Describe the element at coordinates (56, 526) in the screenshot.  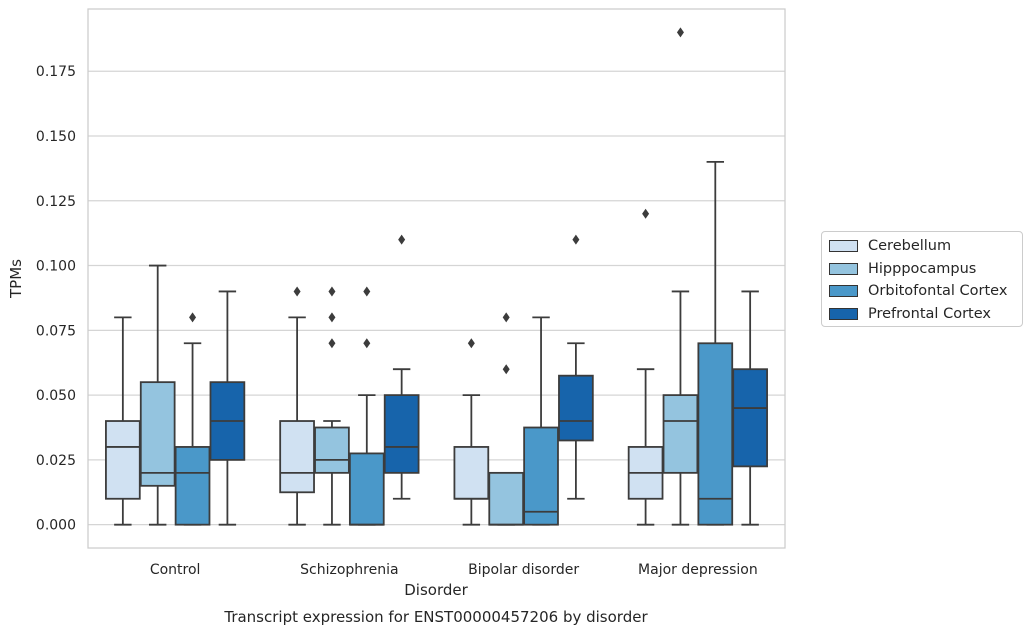
I see `y-tick-label: 0.000` at that location.